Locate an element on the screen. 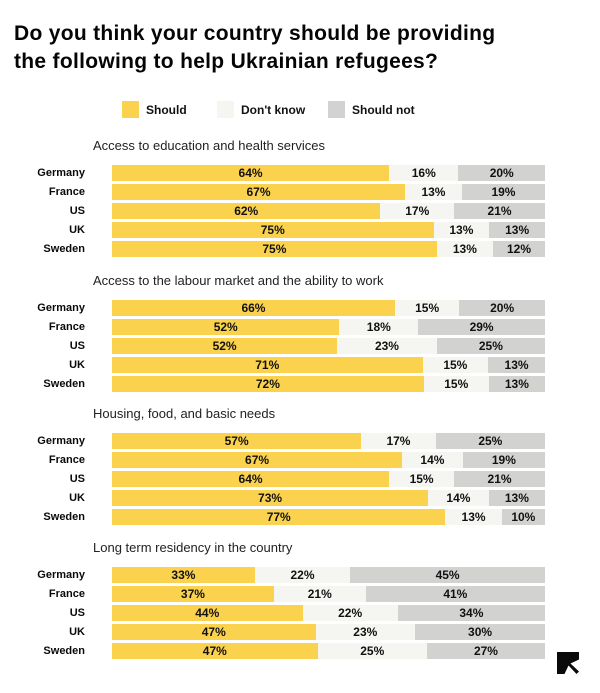 This screenshot has height=693, width=600. bar-segment-should-not: 27% is located at coordinates (485, 651).